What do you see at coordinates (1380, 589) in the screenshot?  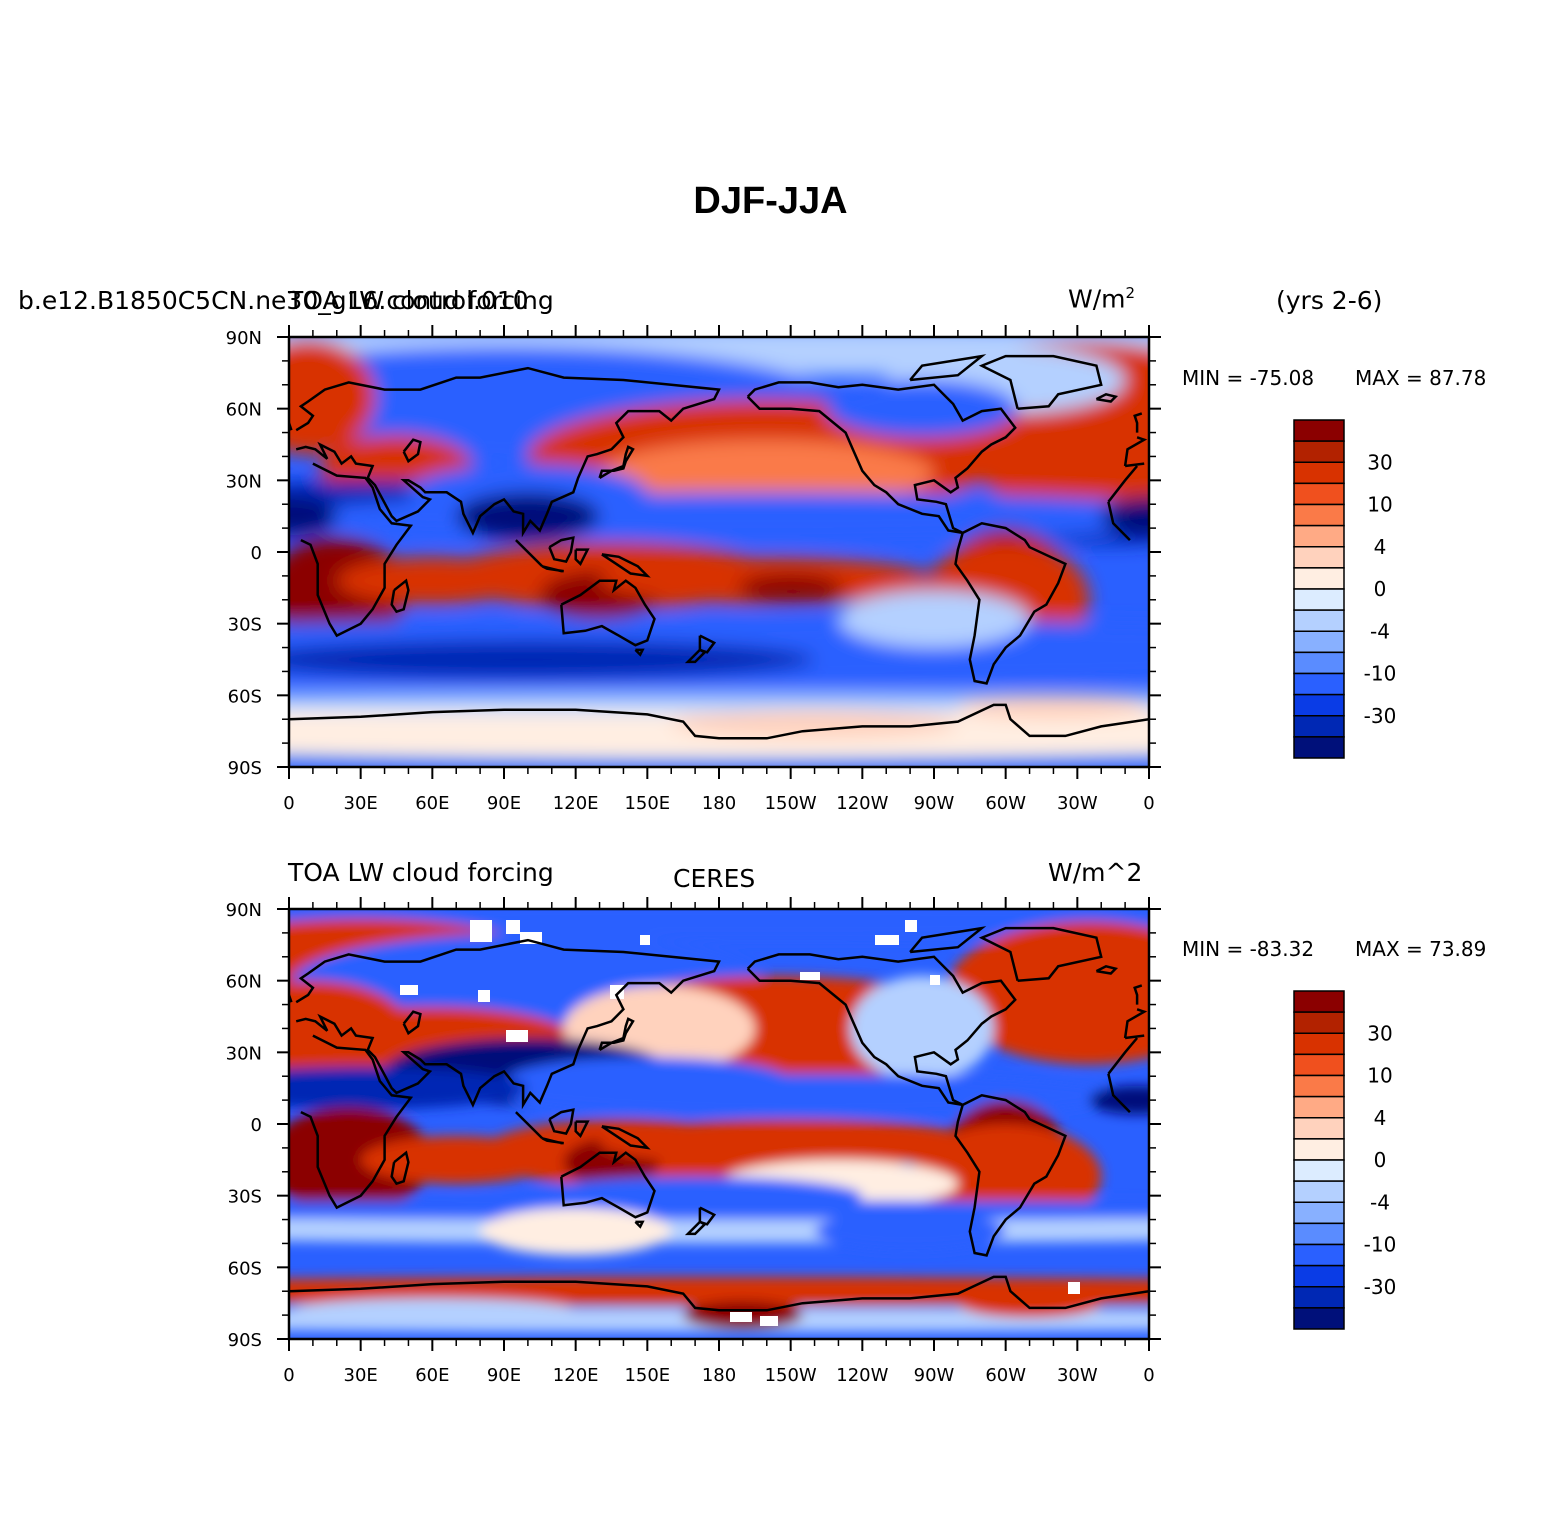 I see `colorbar-label: 0` at bounding box center [1380, 589].